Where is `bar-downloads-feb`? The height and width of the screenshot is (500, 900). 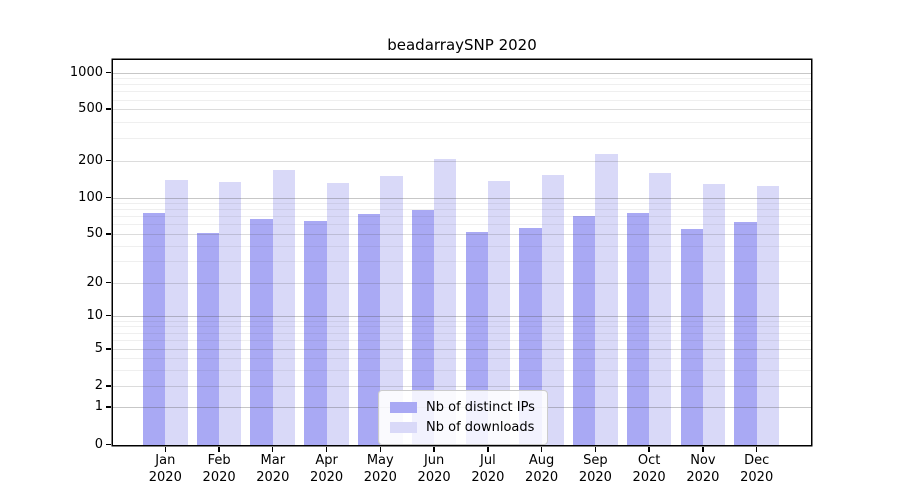 bar-downloads-feb is located at coordinates (230, 313).